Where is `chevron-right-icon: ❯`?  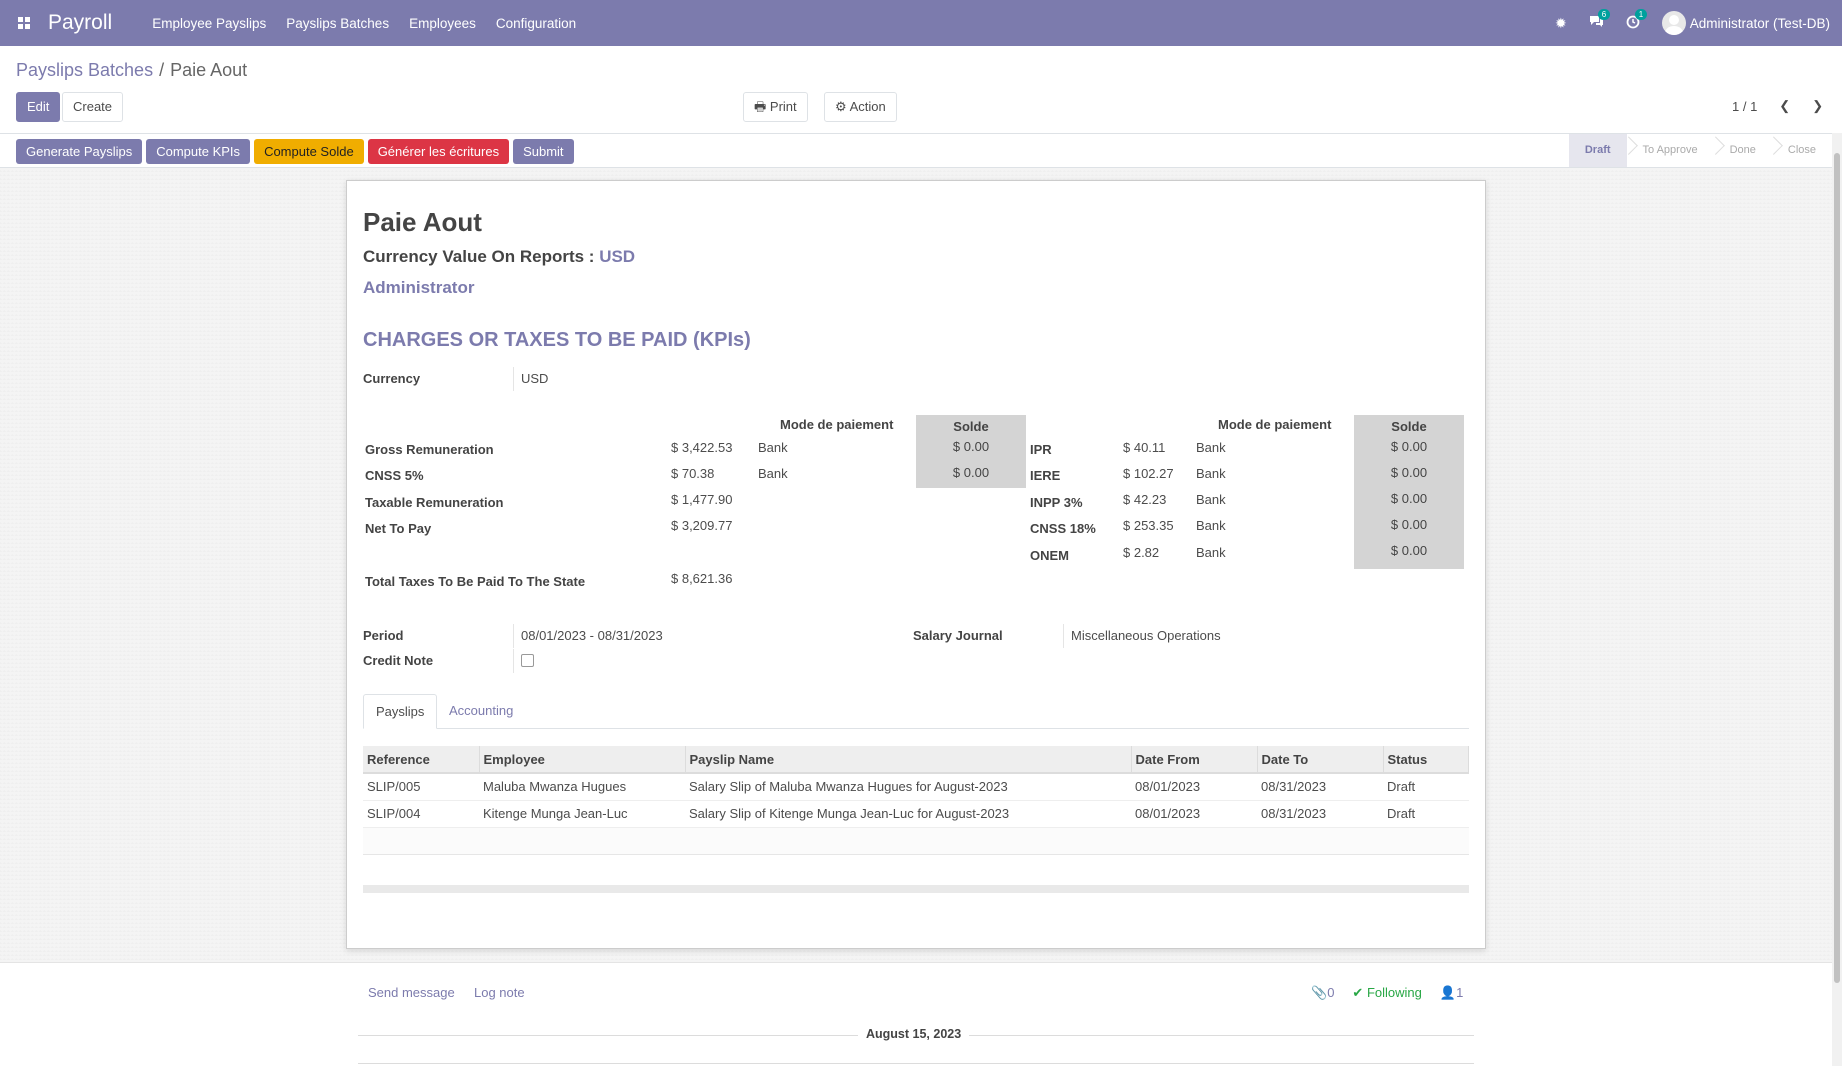
chevron-right-icon: ❯ is located at coordinates (1818, 105).